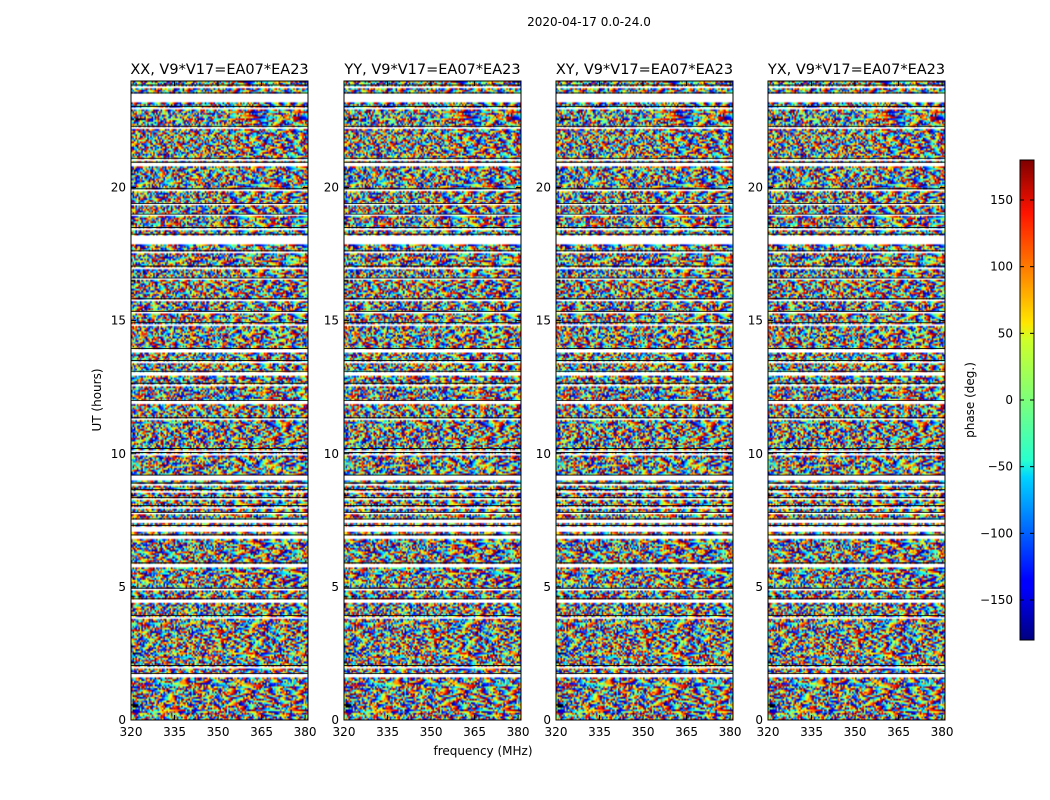 The image size is (1050, 800). I want to click on colorbar-tick-label: −100, so click(996, 533).